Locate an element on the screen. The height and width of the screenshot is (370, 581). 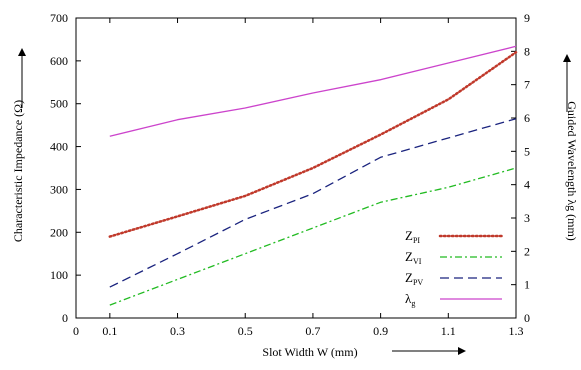
y-right-tick-label-0: 0 is located at coordinates (527, 318).